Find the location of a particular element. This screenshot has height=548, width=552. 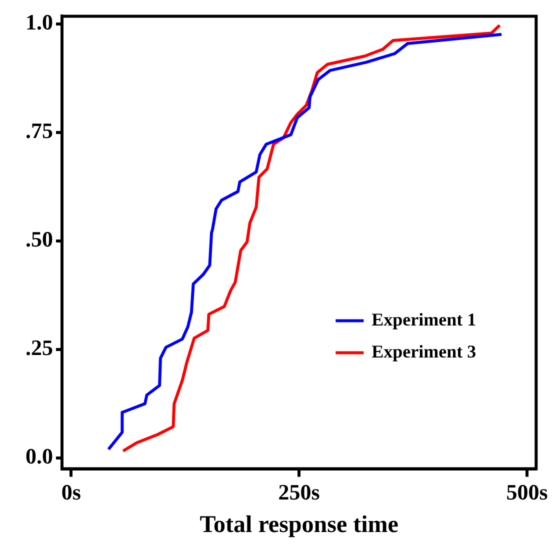

x-tick-label: 0s is located at coordinates (71, 492).